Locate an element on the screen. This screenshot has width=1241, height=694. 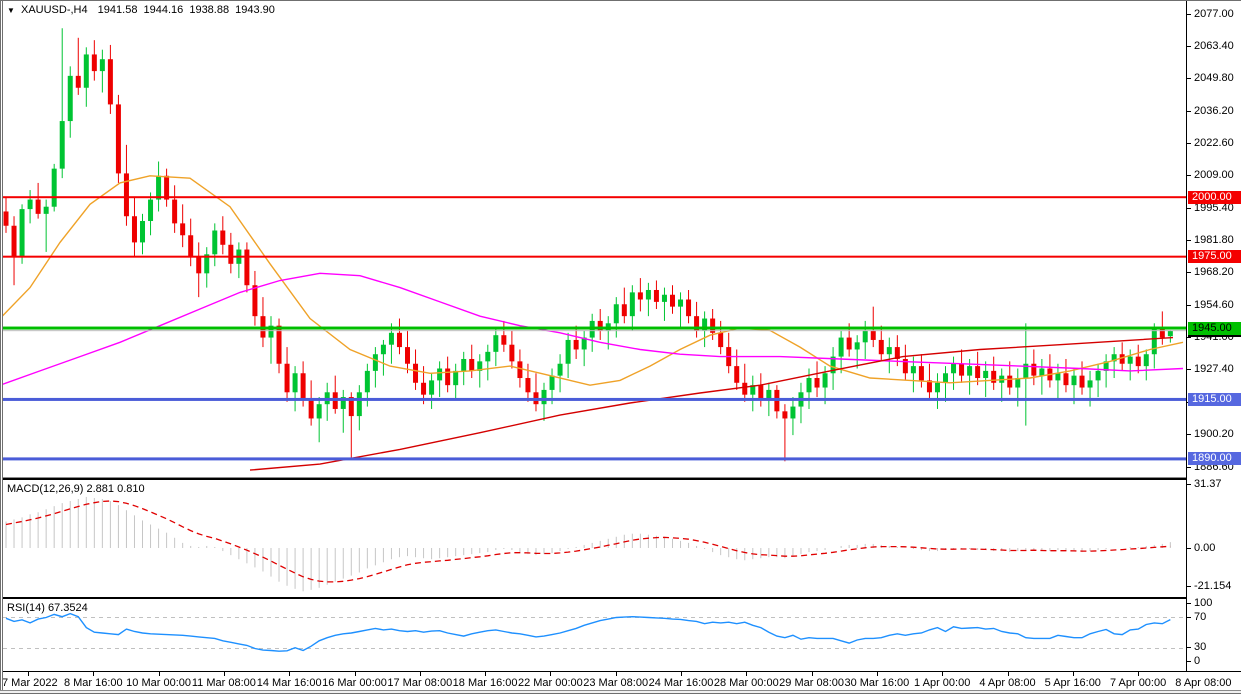
bid-price-line is located at coordinates (594, 331).